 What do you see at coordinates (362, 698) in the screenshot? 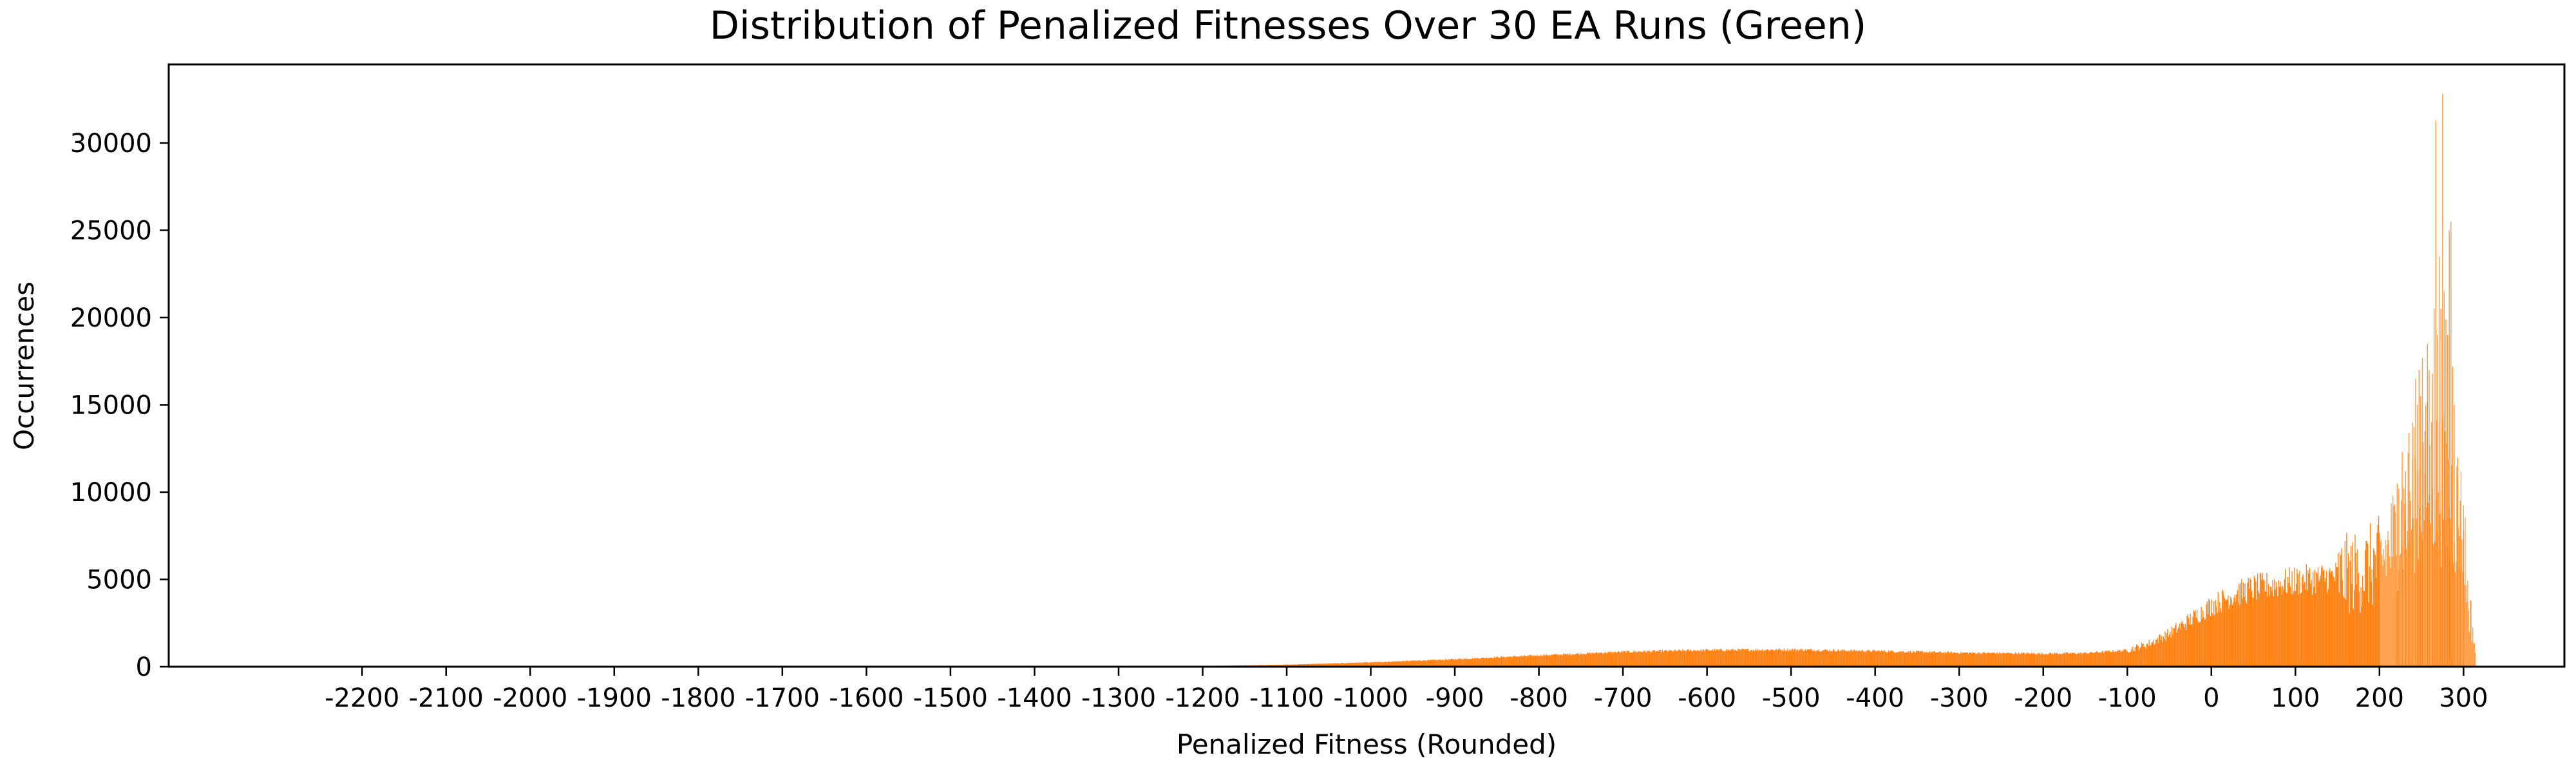
I see `x-tick-label: -2200` at bounding box center [362, 698].